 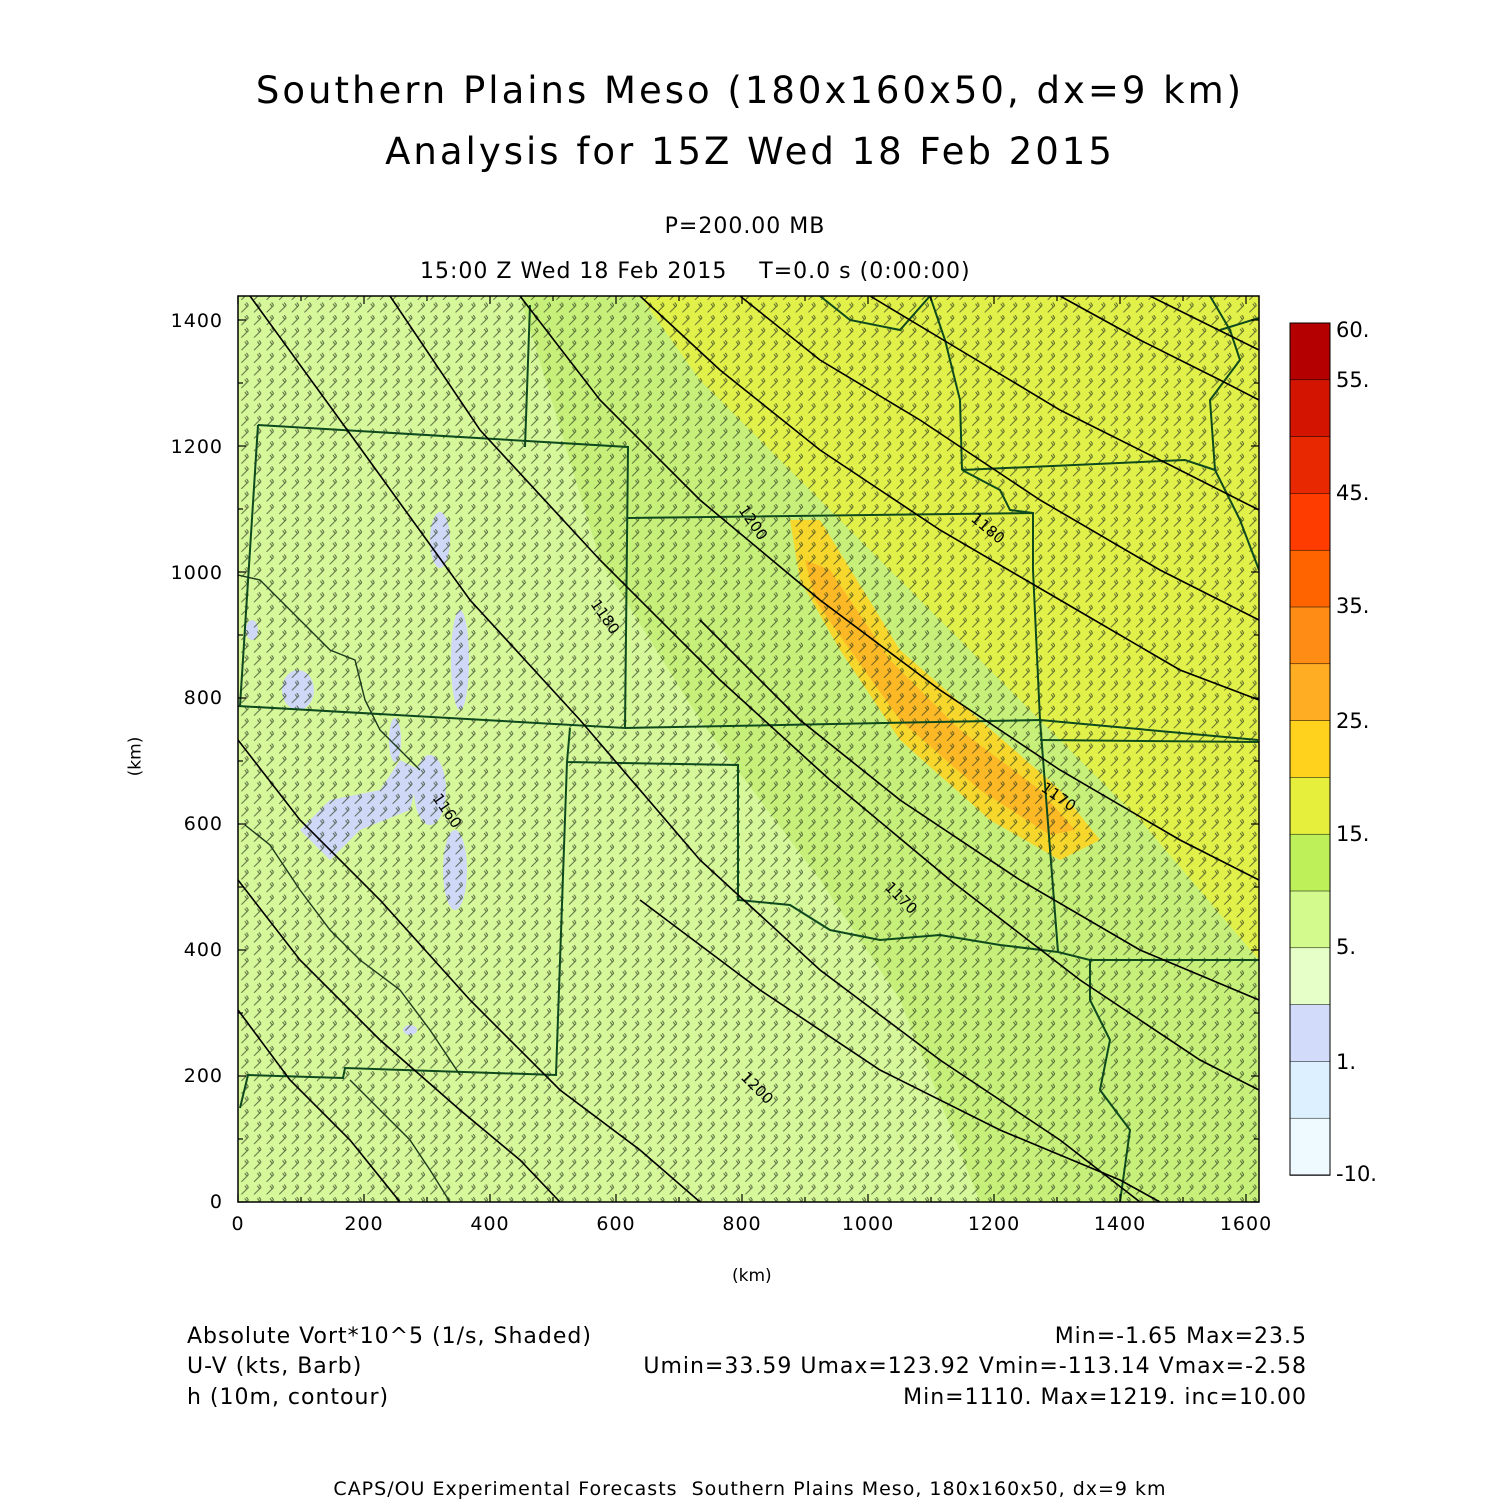 I want to click on pressure-level: P=200.00 MB, so click(x=745, y=226).